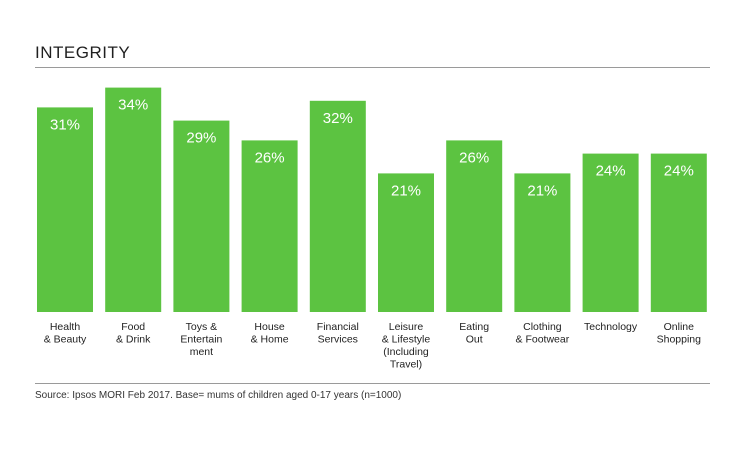  I want to click on category-label-line: & Beauty, so click(65, 340).